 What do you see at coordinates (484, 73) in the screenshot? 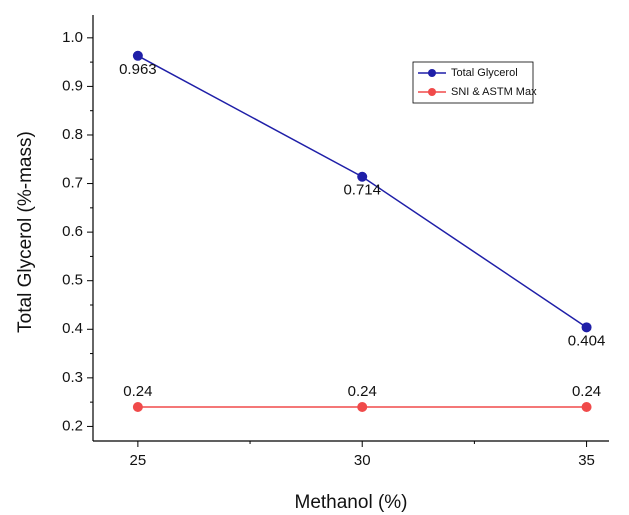
I see `legend-label: Total Glycerol` at bounding box center [484, 73].